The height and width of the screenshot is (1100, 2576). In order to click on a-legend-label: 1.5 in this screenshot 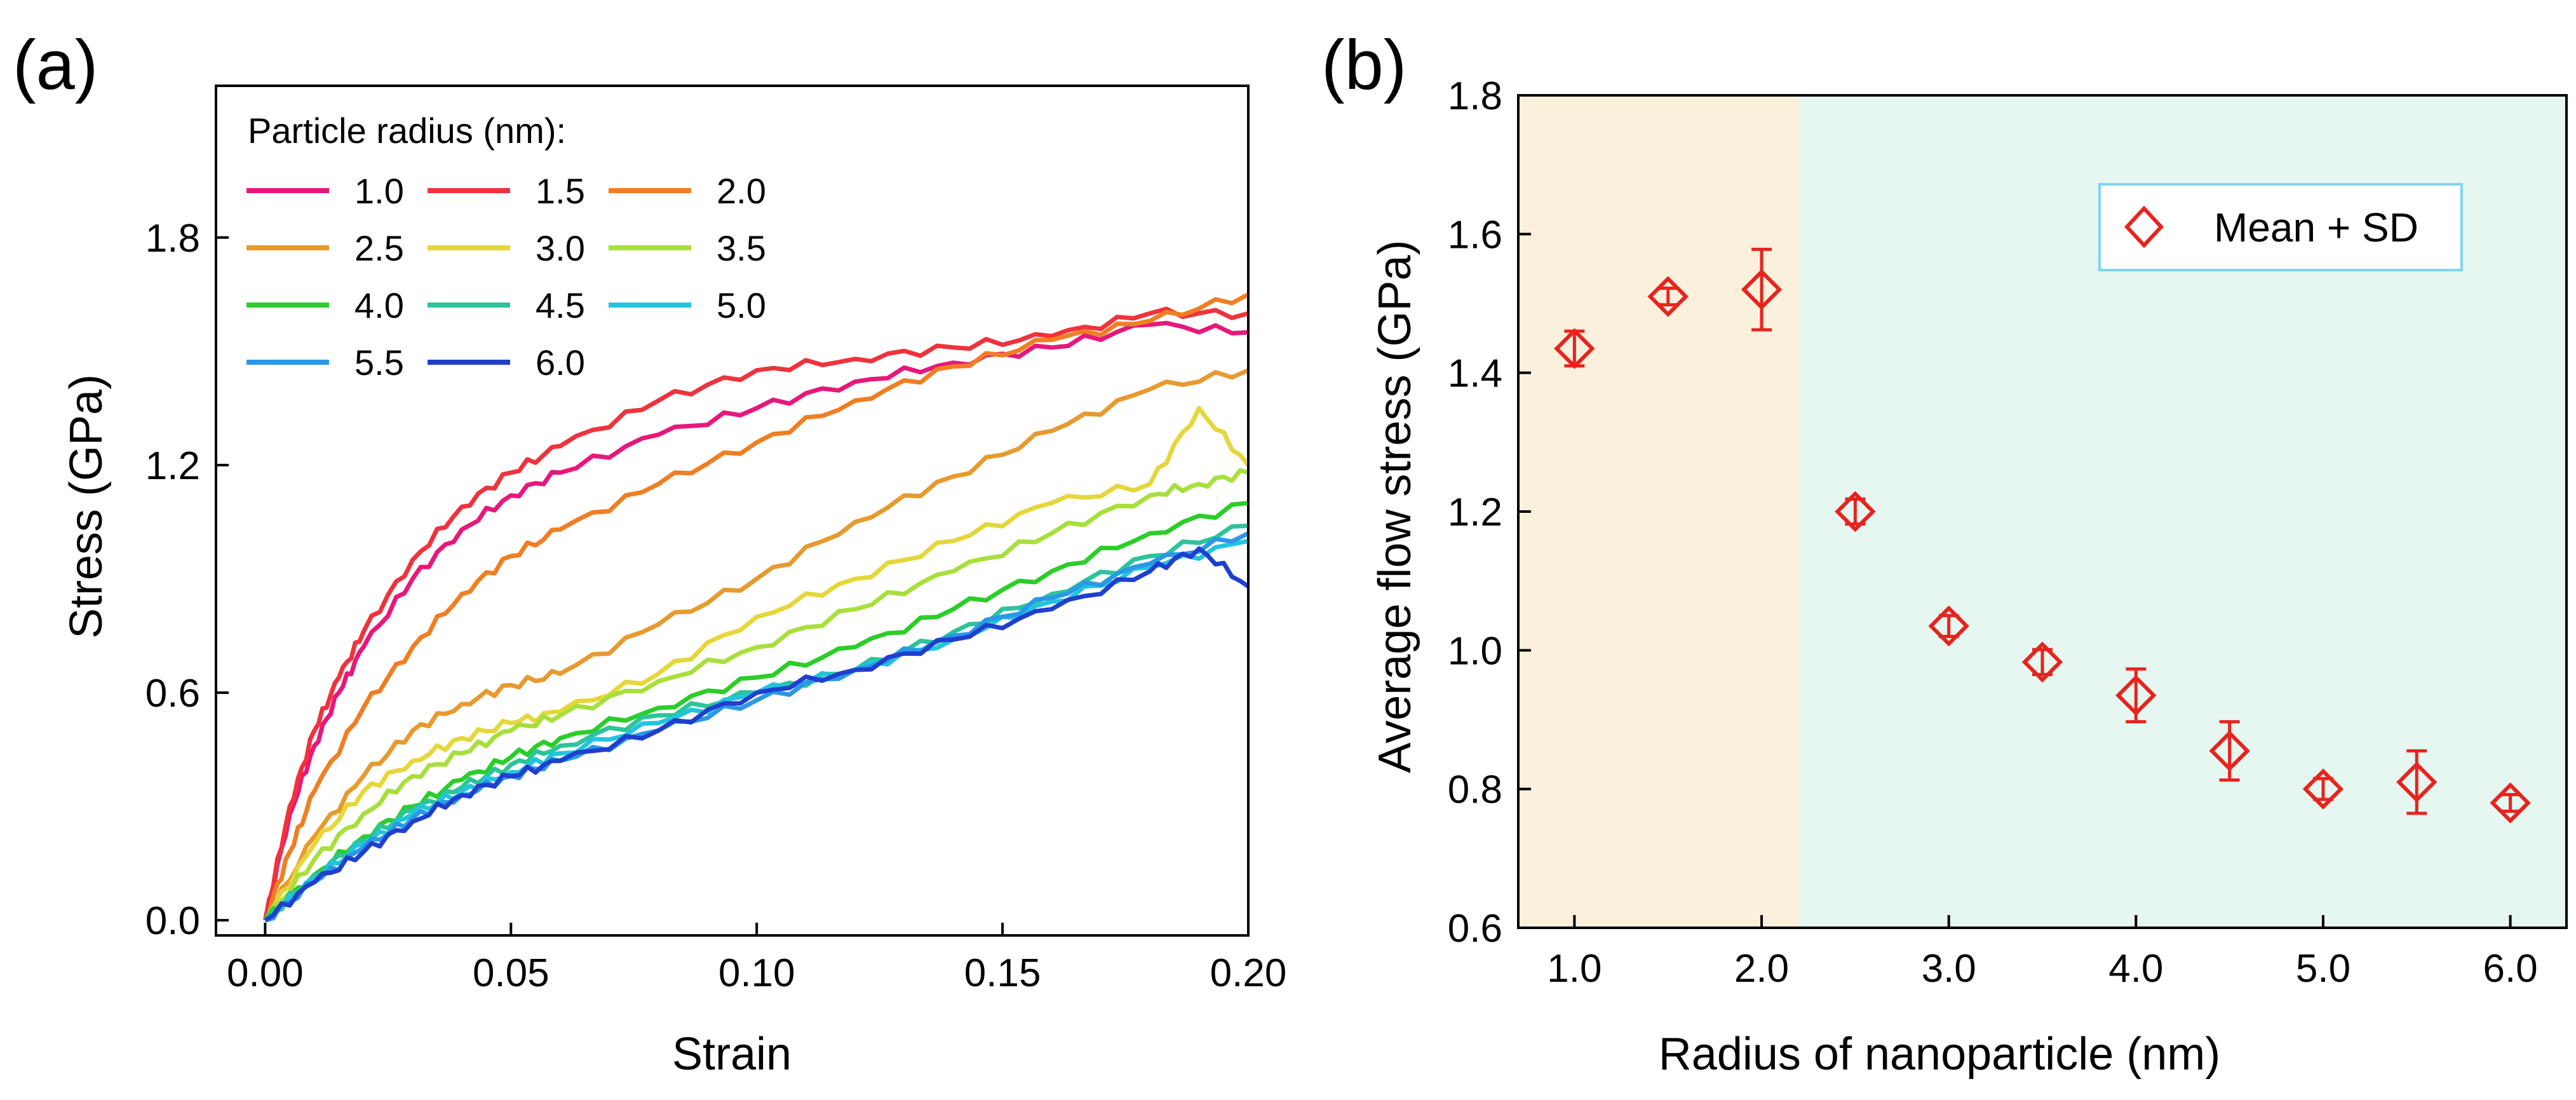, I will do `click(560, 191)`.